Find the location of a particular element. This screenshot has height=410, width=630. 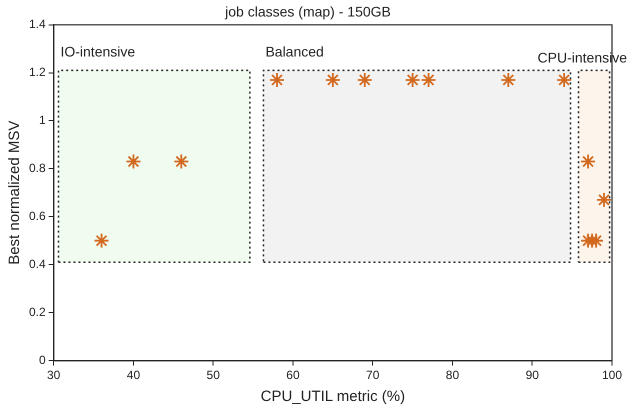

x-tick-label: 40 is located at coordinates (133, 375).